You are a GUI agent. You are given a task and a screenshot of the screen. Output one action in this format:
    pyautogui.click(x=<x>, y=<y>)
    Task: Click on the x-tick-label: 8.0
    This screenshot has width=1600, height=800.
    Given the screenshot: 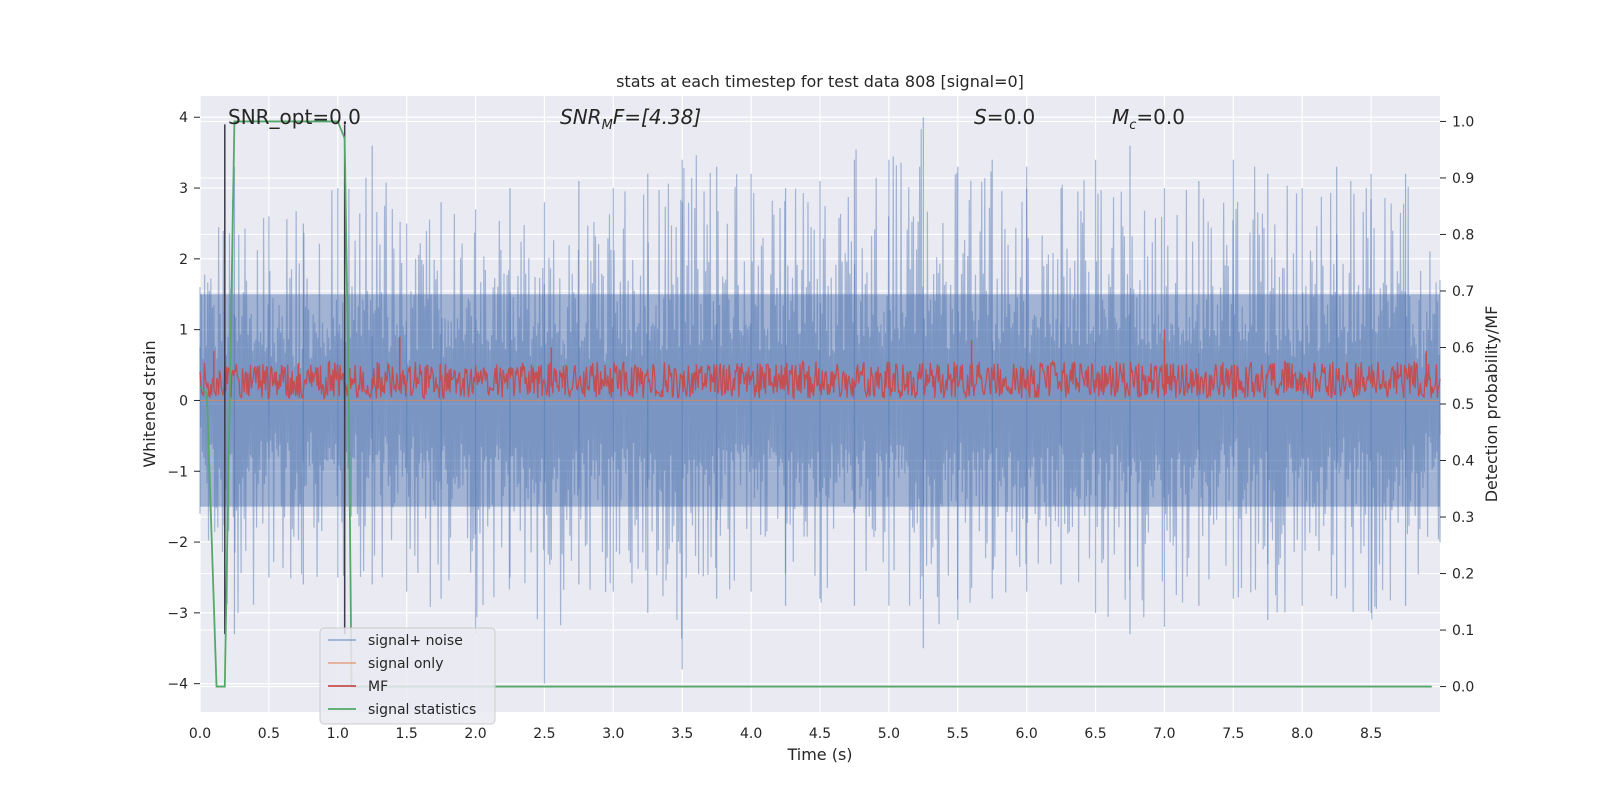 What is the action you would take?
    pyautogui.click(x=1302, y=734)
    